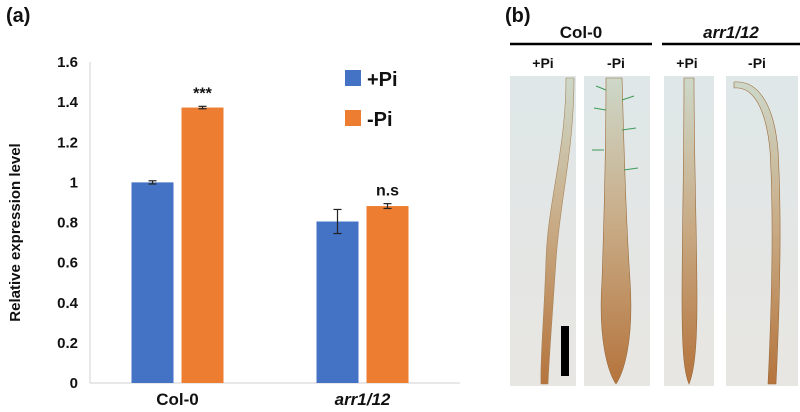 The width and height of the screenshot is (800, 412). What do you see at coordinates (152, 282) in the screenshot?
I see `bar-col0-plus-pi` at bounding box center [152, 282].